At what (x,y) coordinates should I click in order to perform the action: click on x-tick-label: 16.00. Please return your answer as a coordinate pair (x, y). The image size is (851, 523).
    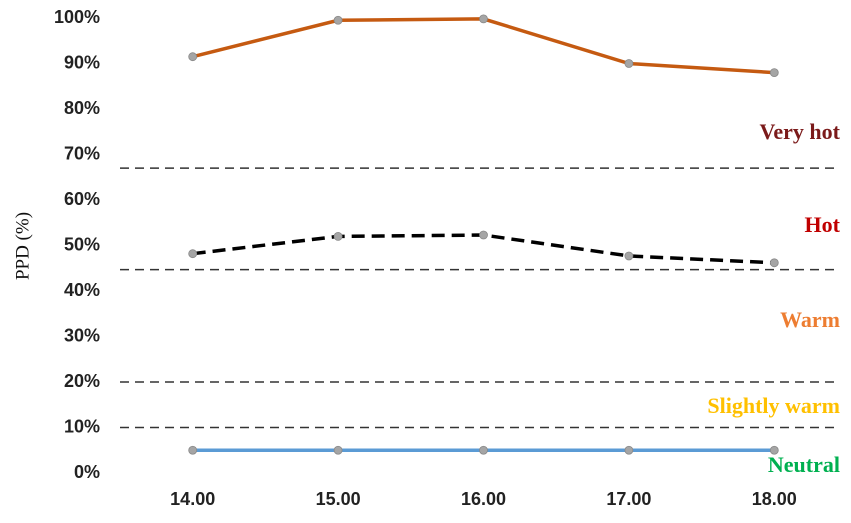
    Looking at the image, I should click on (483, 499).